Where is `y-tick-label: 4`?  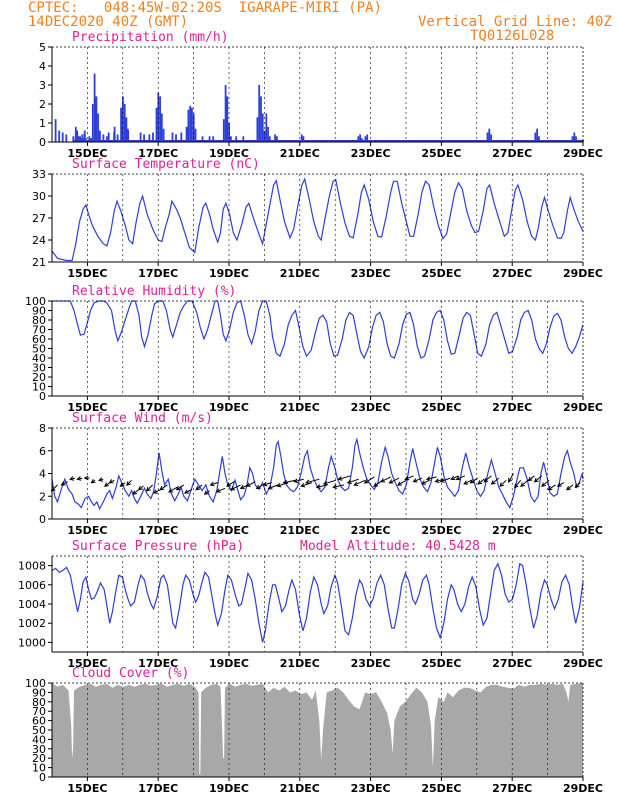
y-tick-label: 4 is located at coordinates (42, 66).